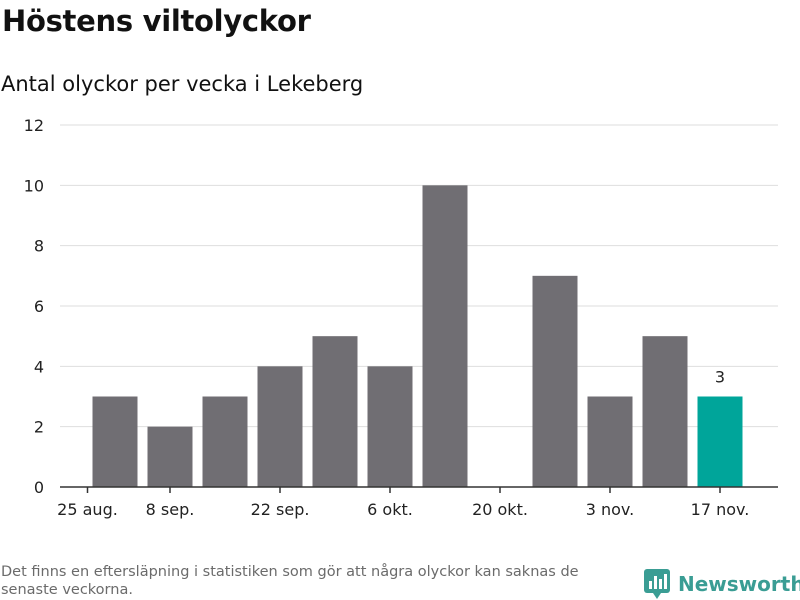 The height and width of the screenshot is (600, 800). What do you see at coordinates (156, 21) in the screenshot?
I see `chart-title: Höstens viltolyckor` at bounding box center [156, 21].